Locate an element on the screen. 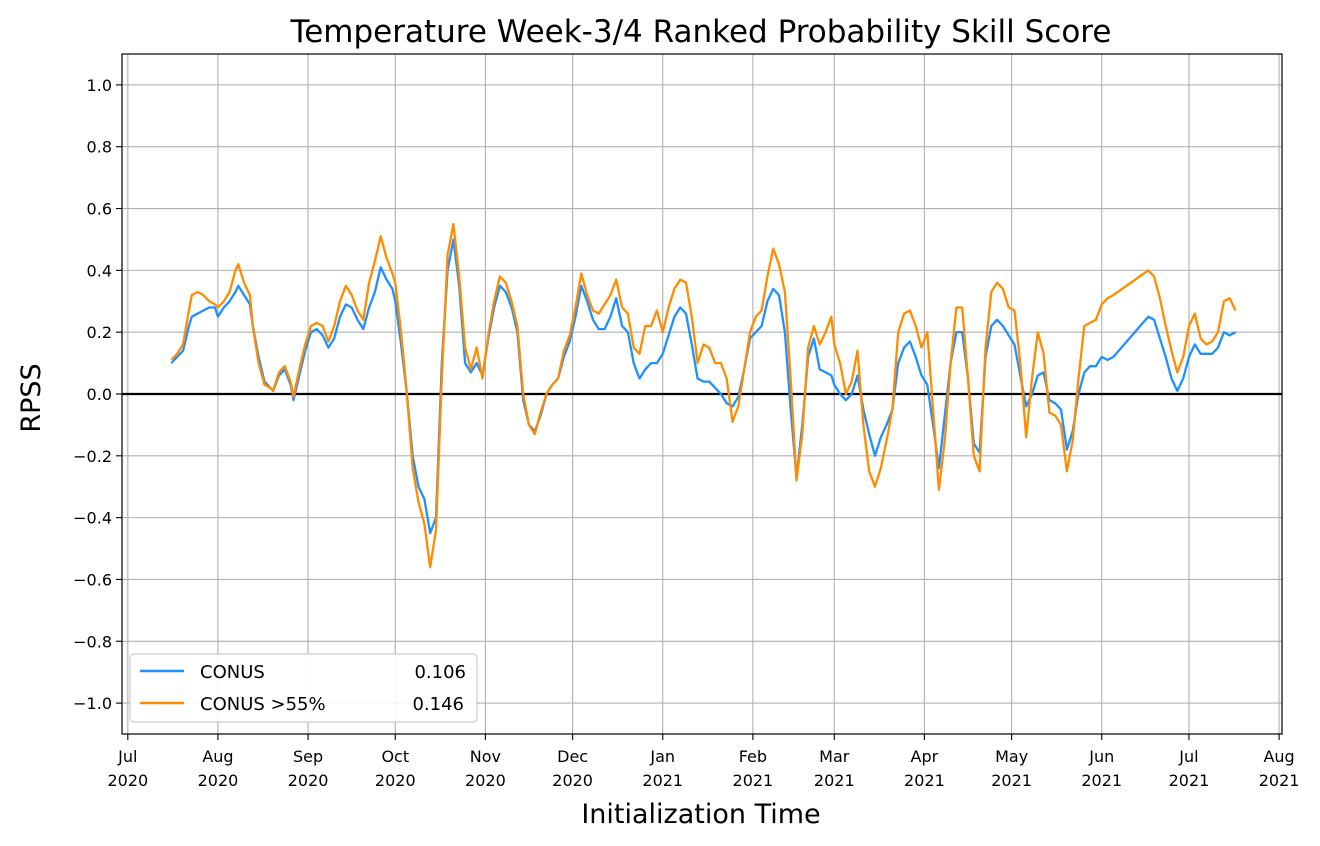 The height and width of the screenshot is (846, 1320). y-tick-label: 1.0 is located at coordinates (99, 85).